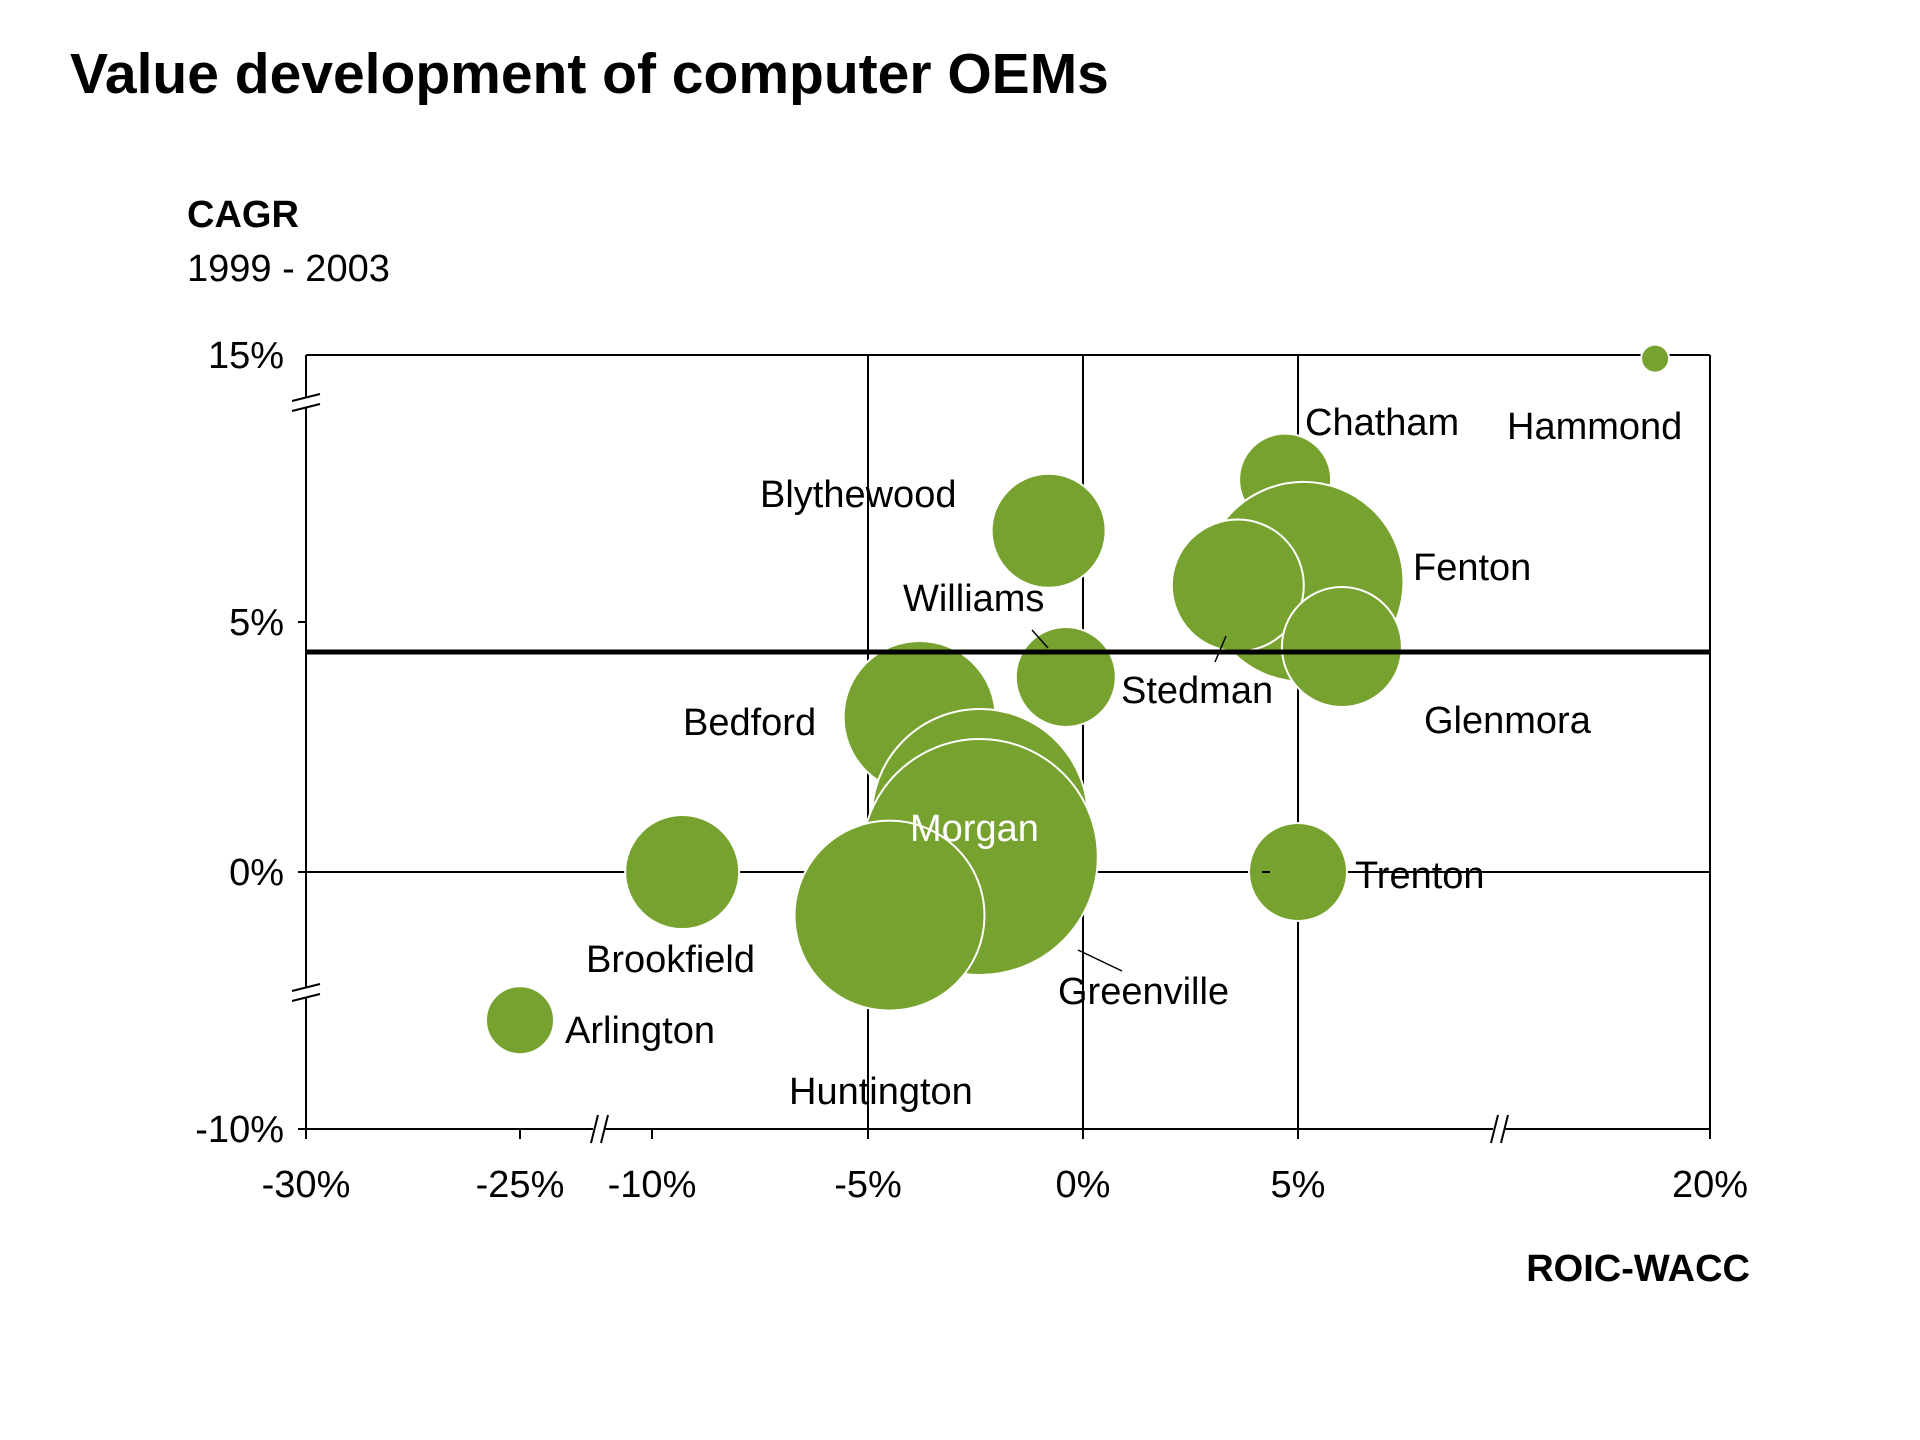  Describe the element at coordinates (1655, 358) in the screenshot. I see `bubble-hammond` at that location.